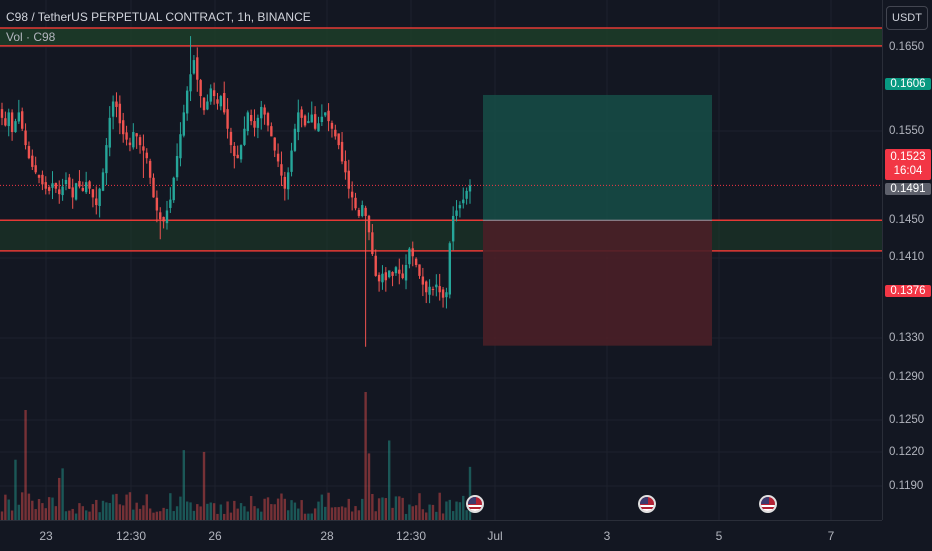 The image size is (932, 551). Describe the element at coordinates (906, 486) in the screenshot. I see `price-tick: 0.1190` at that location.